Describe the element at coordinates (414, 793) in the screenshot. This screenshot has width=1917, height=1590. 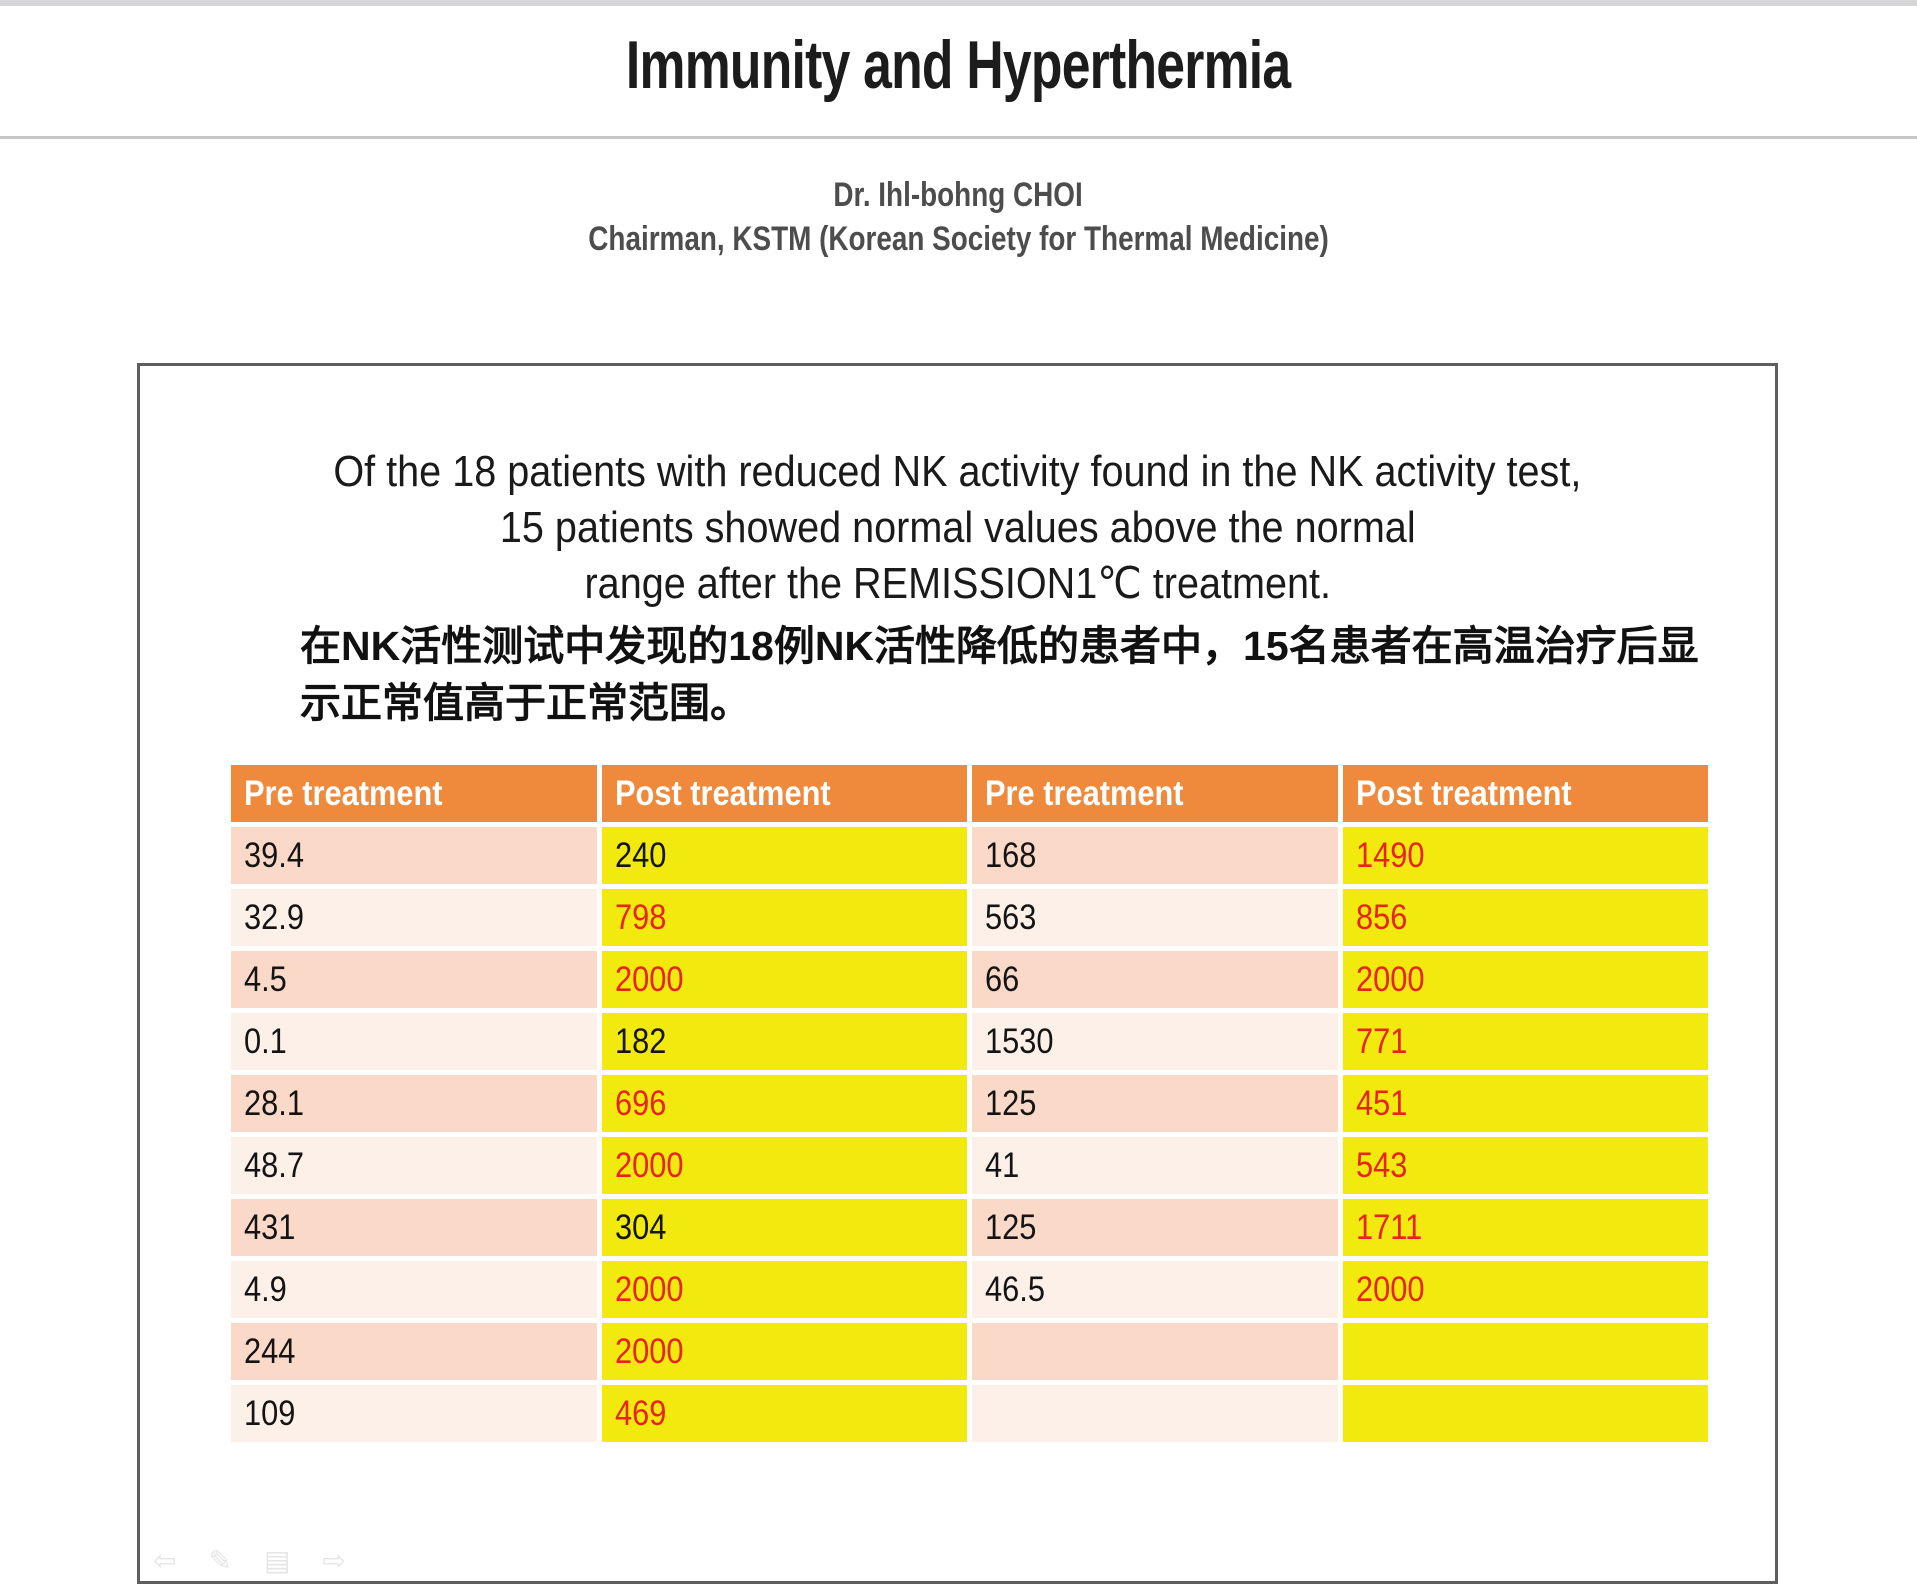
I see `col-header-pre-1: Pre treatment` at that location.